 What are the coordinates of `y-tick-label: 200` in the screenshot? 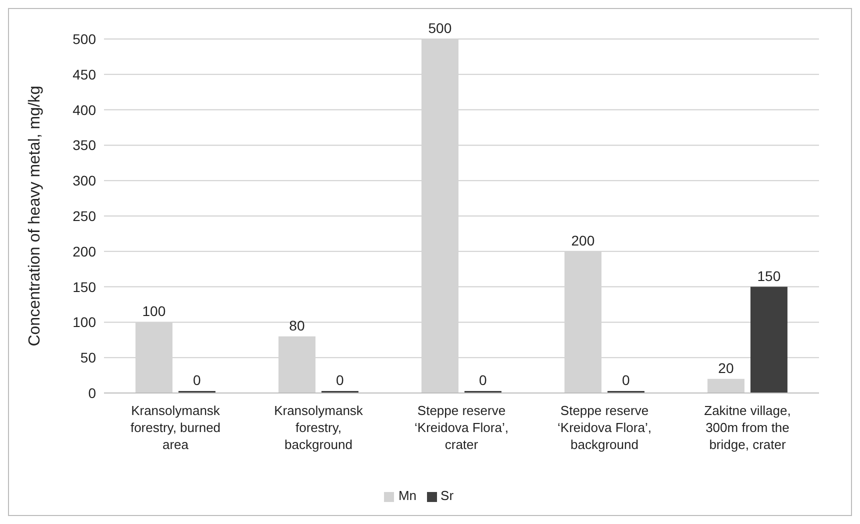 It's located at (84, 251).